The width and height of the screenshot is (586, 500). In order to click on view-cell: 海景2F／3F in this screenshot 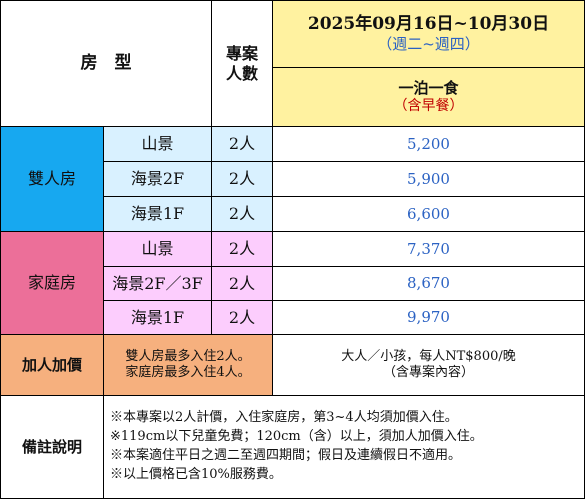, I will do `click(157, 283)`.